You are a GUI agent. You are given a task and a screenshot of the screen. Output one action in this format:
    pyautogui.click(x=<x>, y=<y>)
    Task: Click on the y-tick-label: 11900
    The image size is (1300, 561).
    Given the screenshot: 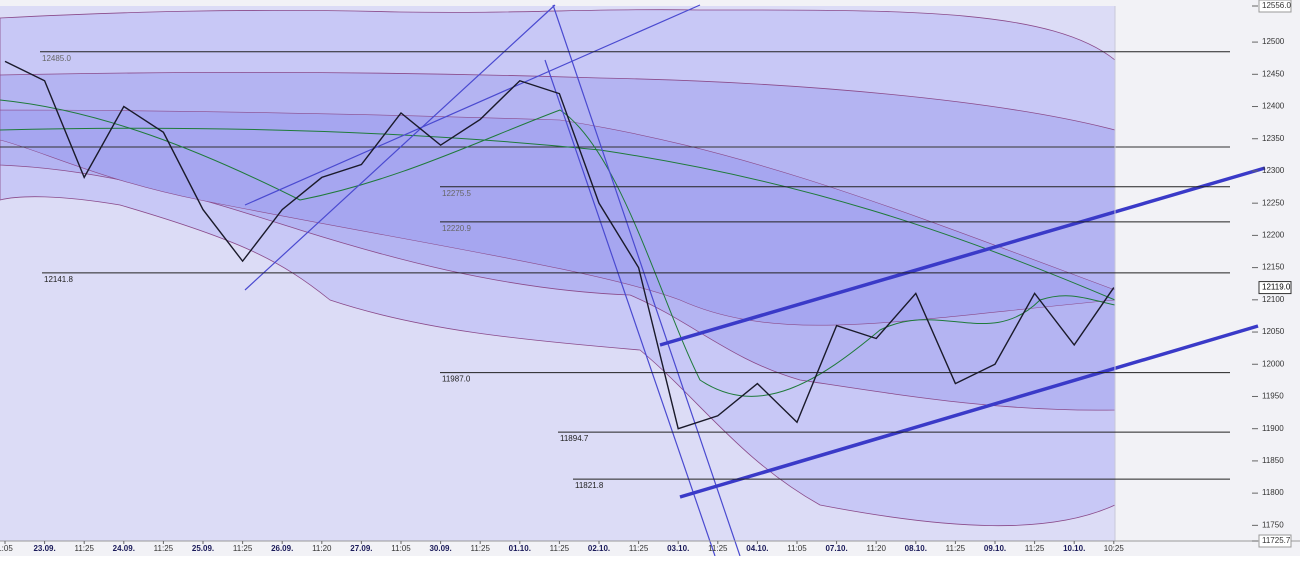 What is the action you would take?
    pyautogui.click(x=1273, y=428)
    